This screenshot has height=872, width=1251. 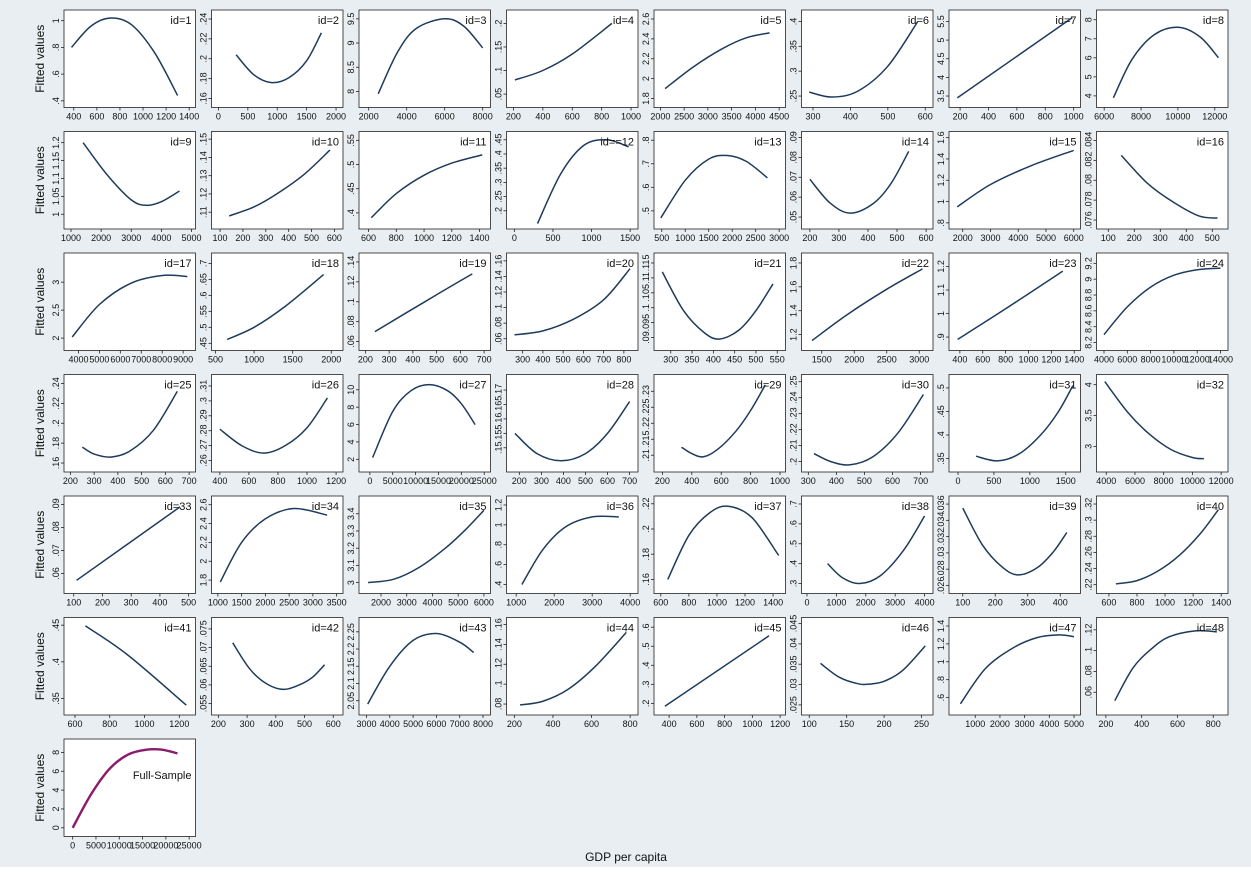 I want to click on y-tick-label: .2, so click(x=646, y=529).